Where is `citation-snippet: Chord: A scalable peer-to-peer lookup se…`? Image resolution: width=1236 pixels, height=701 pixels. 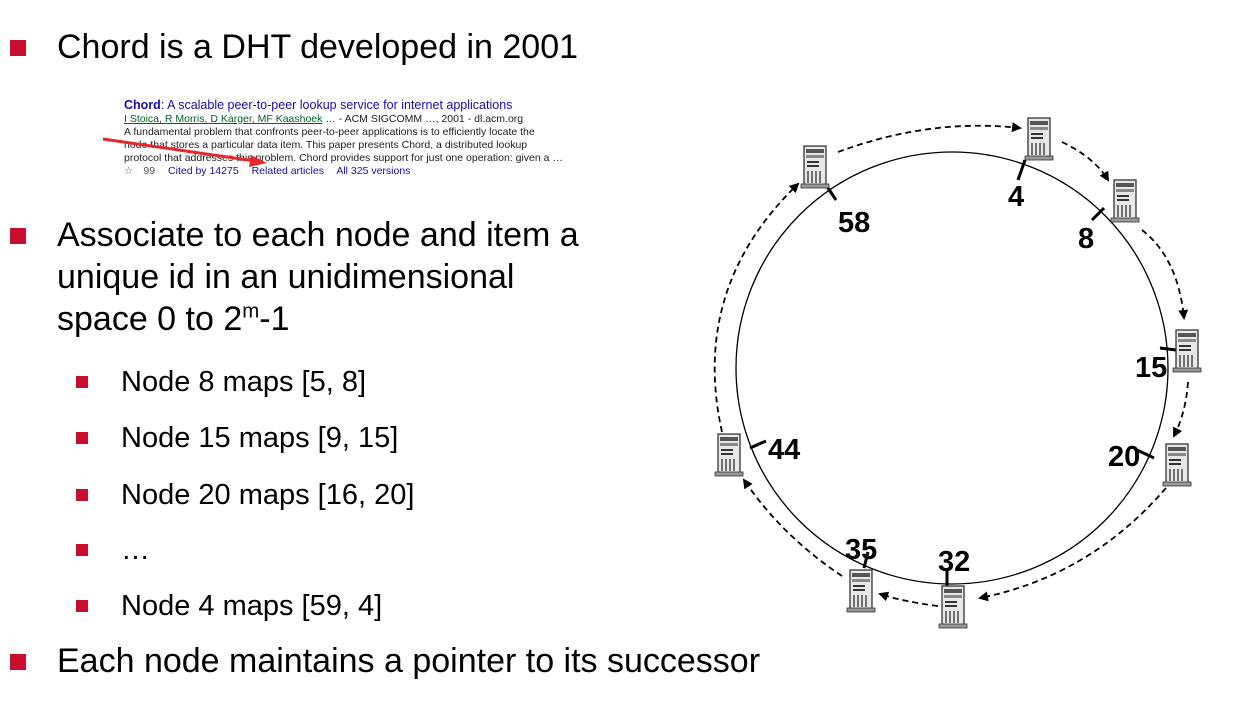 citation-snippet: Chord: A scalable peer-to-peer lookup se… is located at coordinates (359, 137).